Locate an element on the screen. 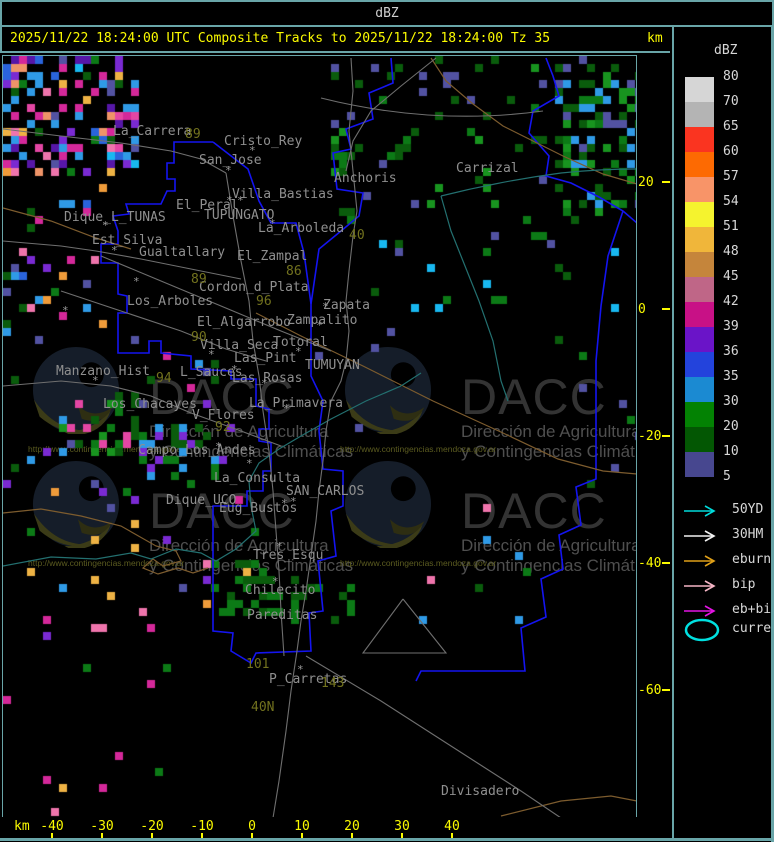 This screenshot has width=774, height=842. track-legend-row: eburn is located at coordinates (727, 562).